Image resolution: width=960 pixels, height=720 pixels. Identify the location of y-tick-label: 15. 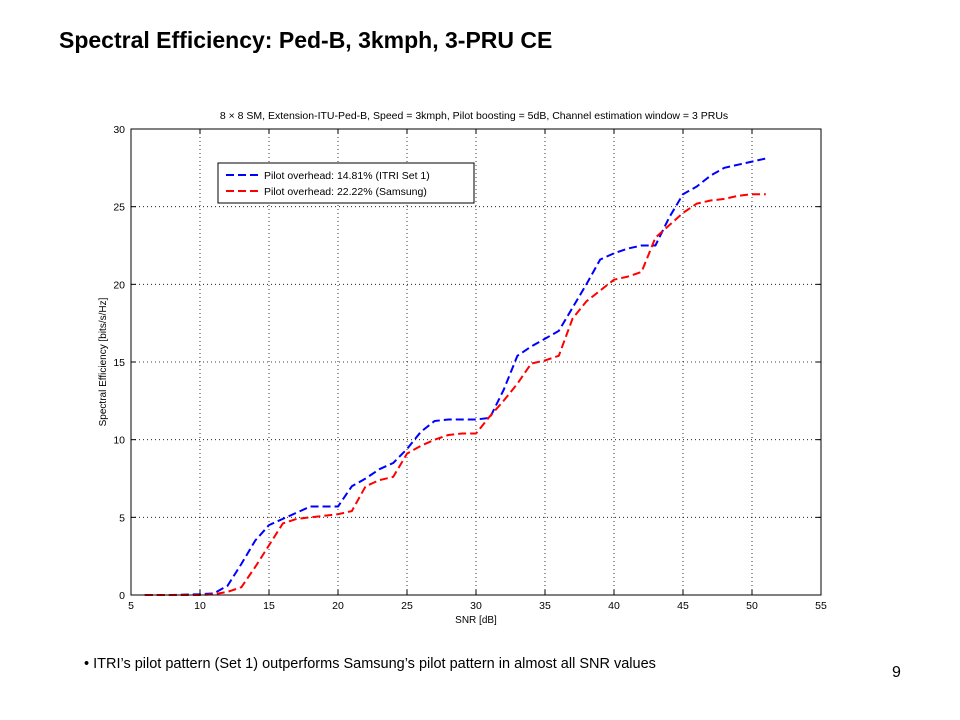
(119, 363).